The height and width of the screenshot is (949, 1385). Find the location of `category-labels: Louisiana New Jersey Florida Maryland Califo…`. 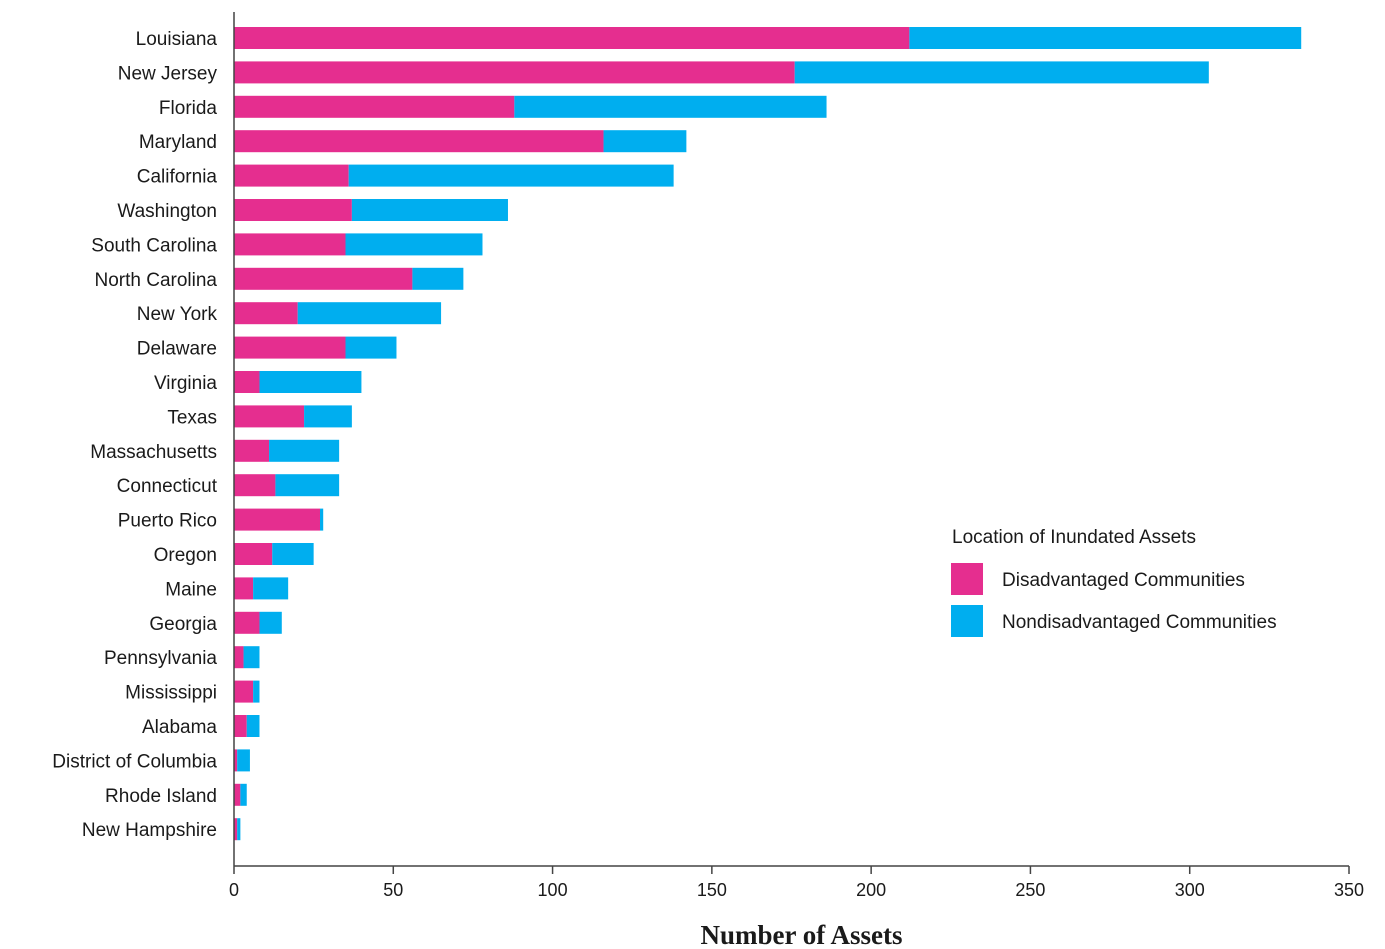

category-labels: Louisiana New Jersey Florida Maryland Califo… is located at coordinates (134, 435).